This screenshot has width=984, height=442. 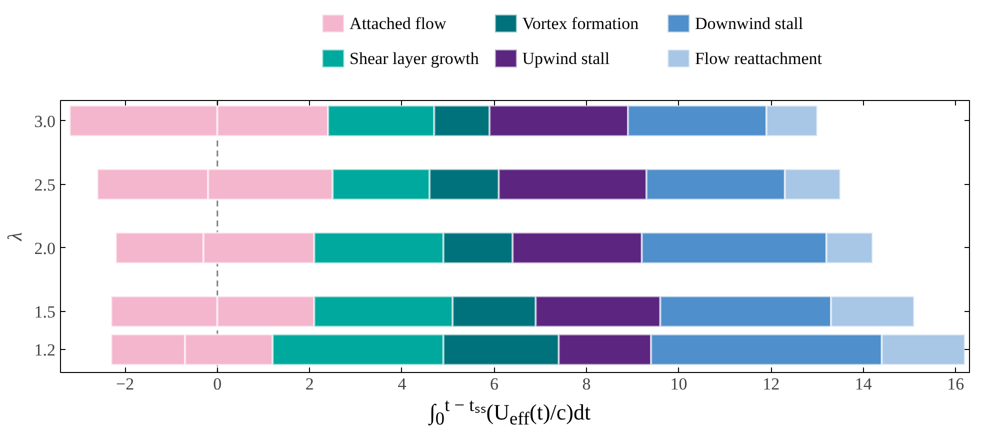 I want to click on x-tick-label: 2, so click(x=309, y=384).